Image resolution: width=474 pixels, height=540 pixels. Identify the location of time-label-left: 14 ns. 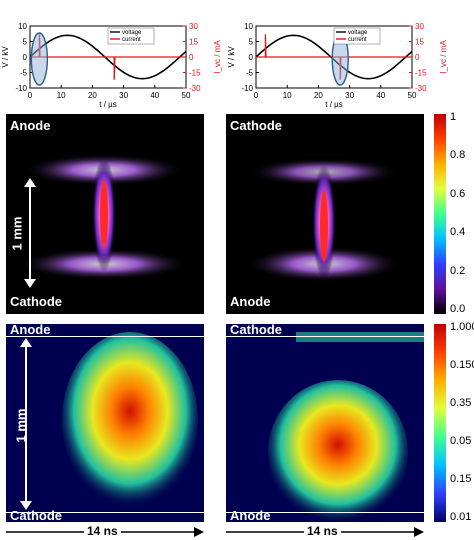
(102, 531).